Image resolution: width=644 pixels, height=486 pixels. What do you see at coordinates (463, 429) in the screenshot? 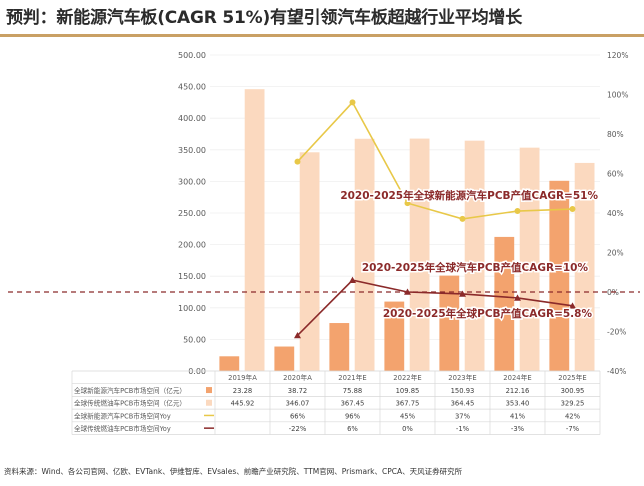
I see `table-cell: -1%` at bounding box center [463, 429].